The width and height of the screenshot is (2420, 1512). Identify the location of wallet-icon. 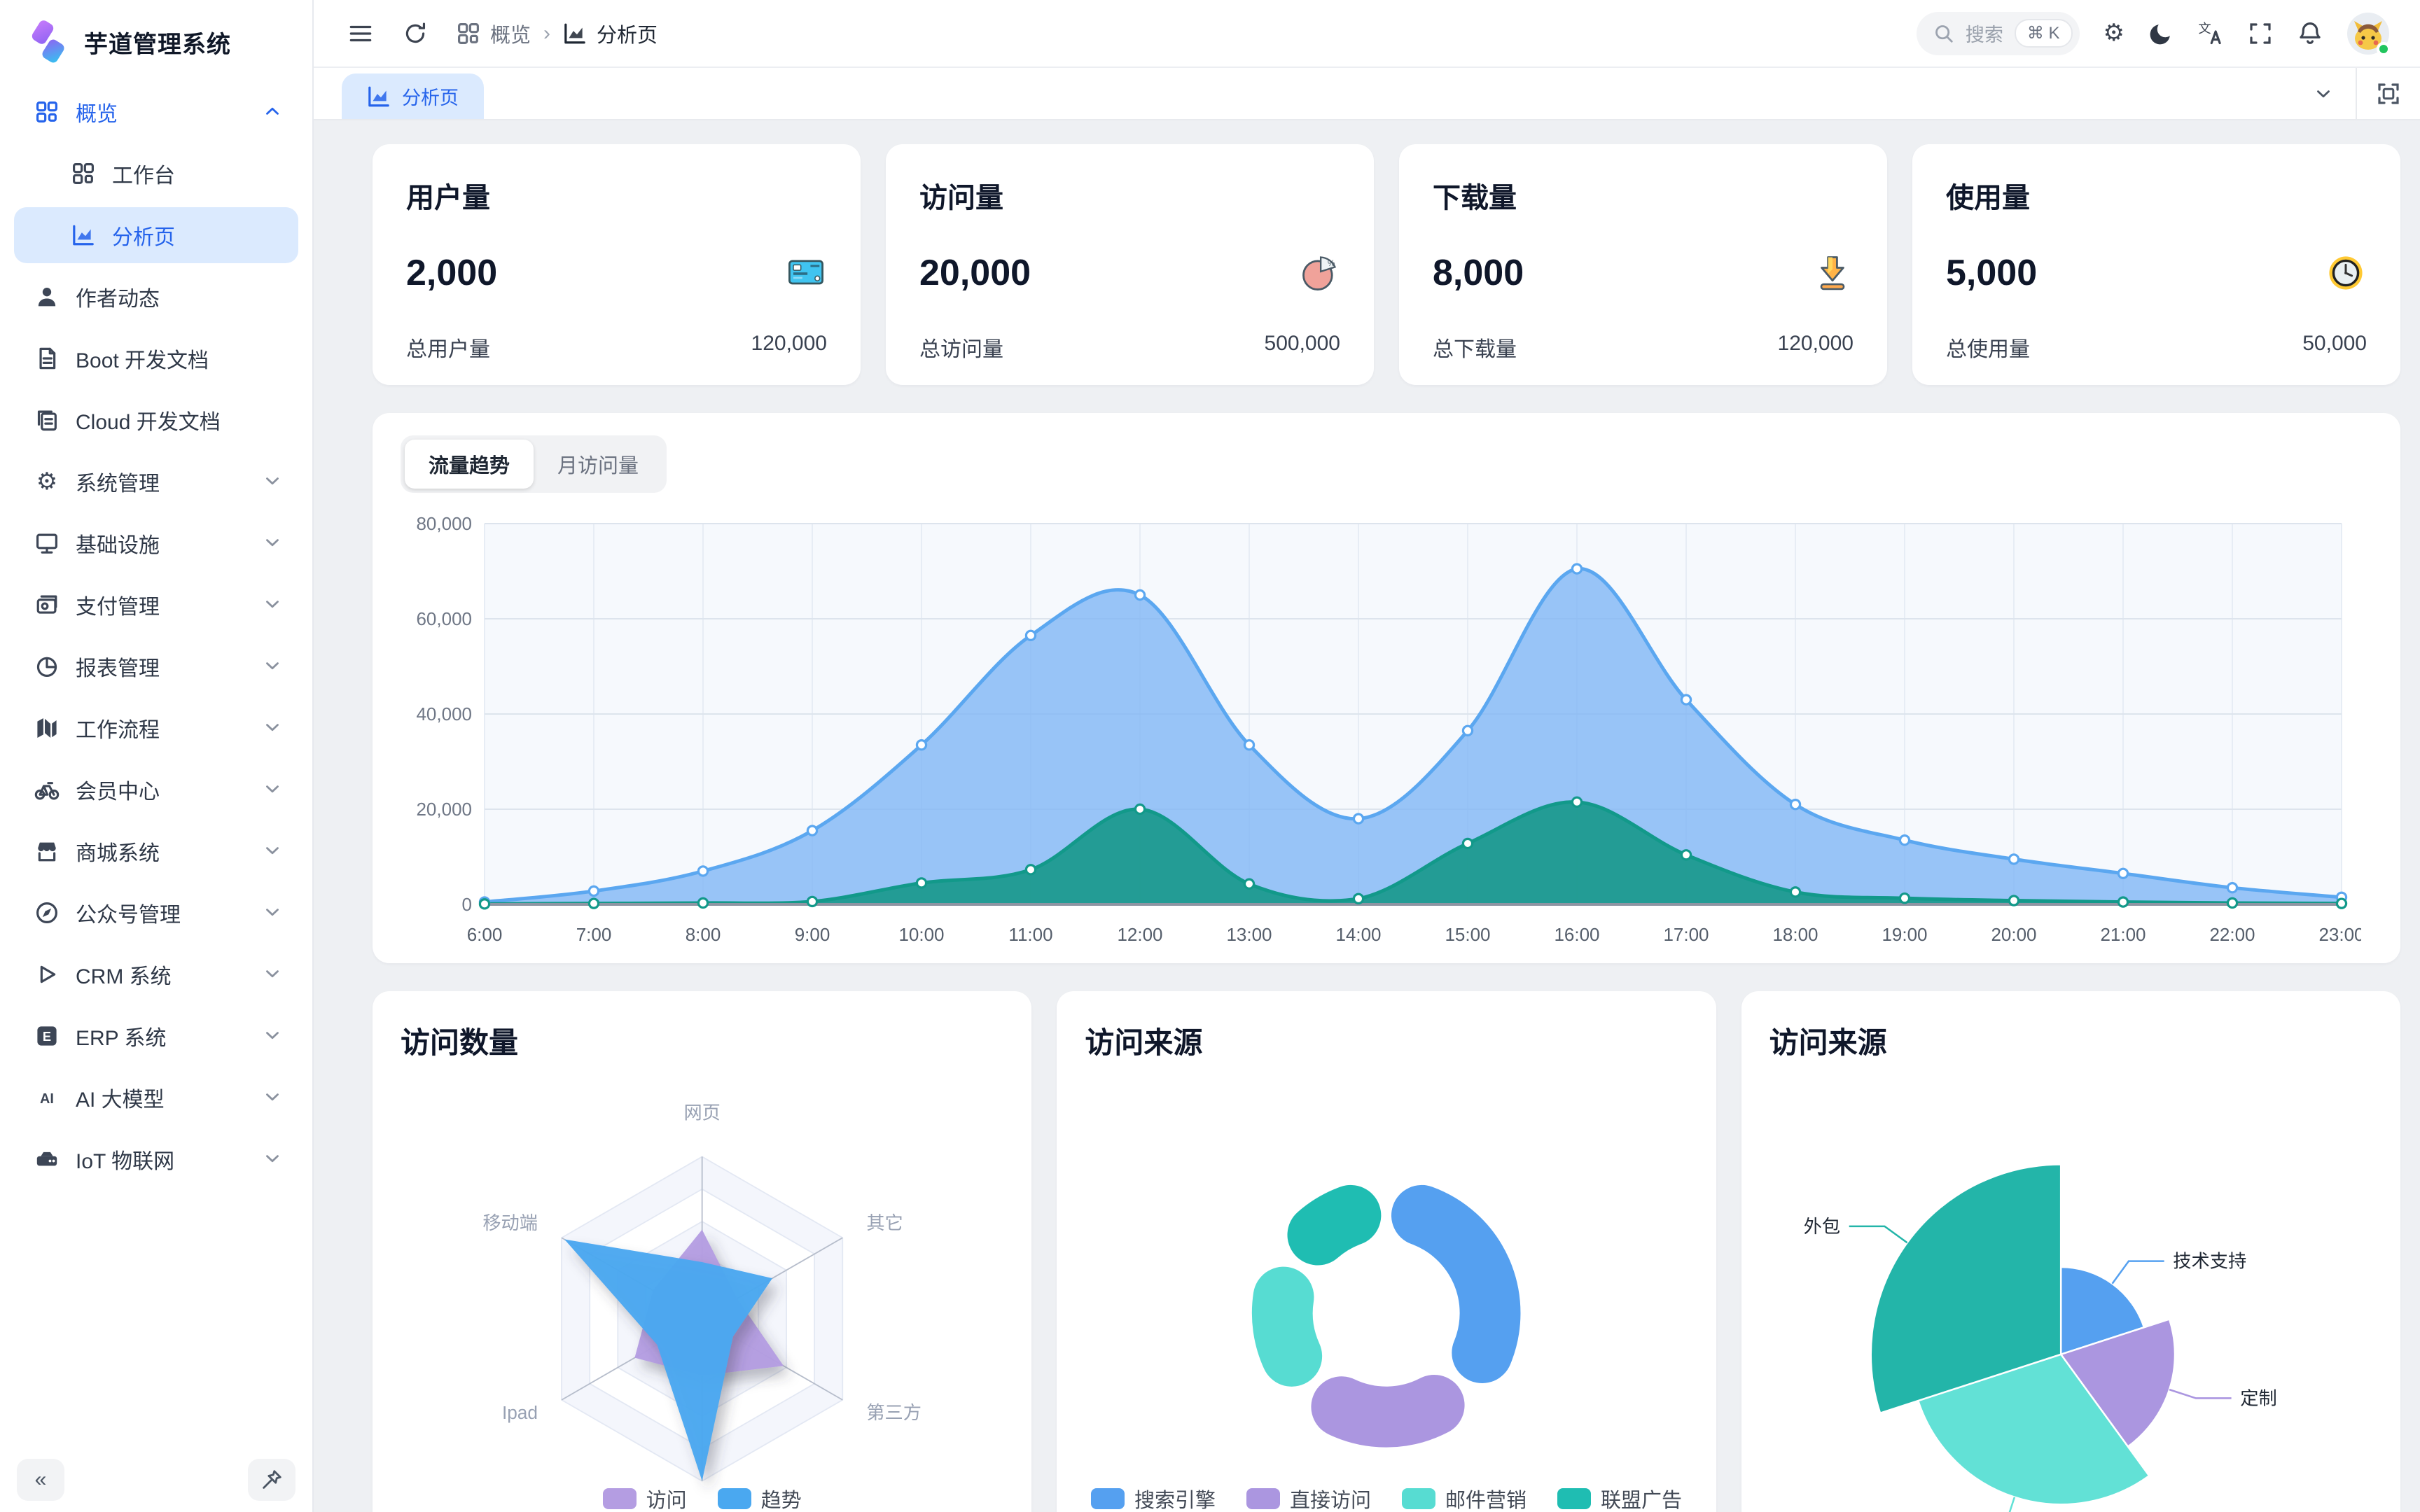
(47, 605).